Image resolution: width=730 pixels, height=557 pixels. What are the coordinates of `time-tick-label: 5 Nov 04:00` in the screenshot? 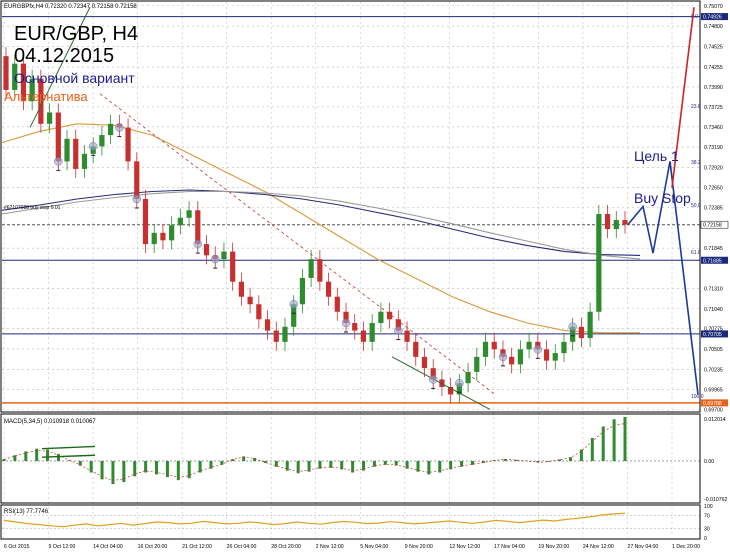 It's located at (374, 547).